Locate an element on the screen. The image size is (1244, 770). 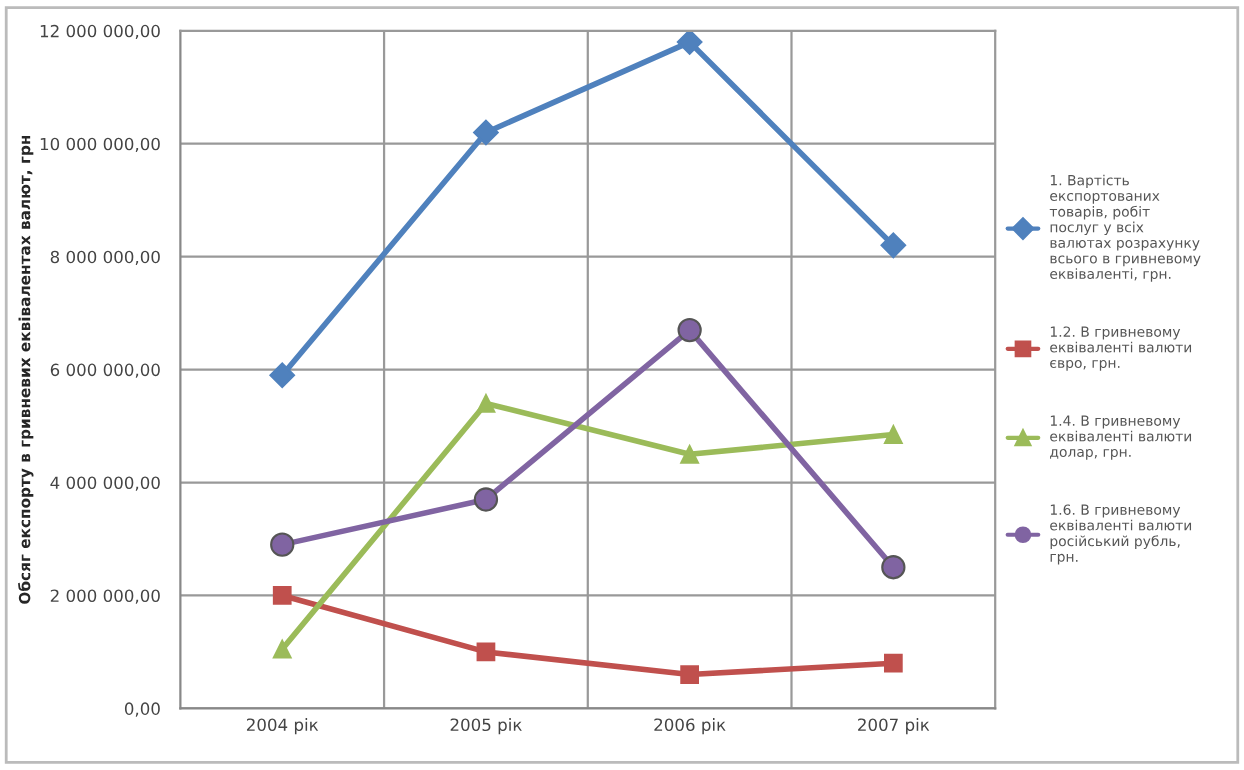
y-tick-label: 2 000 000,00 is located at coordinates (105, 596).